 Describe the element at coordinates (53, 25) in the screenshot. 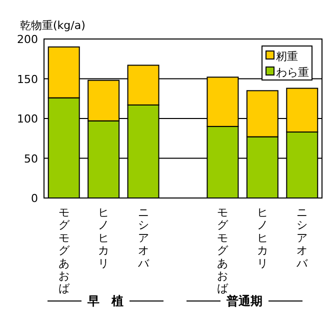

I see `y-axis-title: 乾物重(kg/a)` at that location.